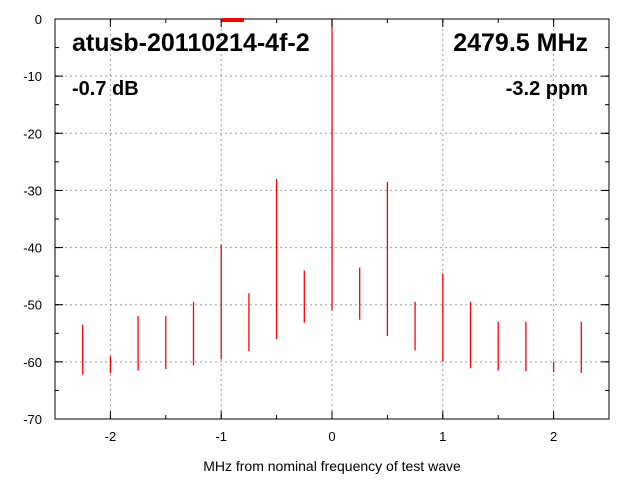 This screenshot has height=480, width=640. I want to click on x-axis-title: MHz from nominal frequency of test wave, so click(332, 466).